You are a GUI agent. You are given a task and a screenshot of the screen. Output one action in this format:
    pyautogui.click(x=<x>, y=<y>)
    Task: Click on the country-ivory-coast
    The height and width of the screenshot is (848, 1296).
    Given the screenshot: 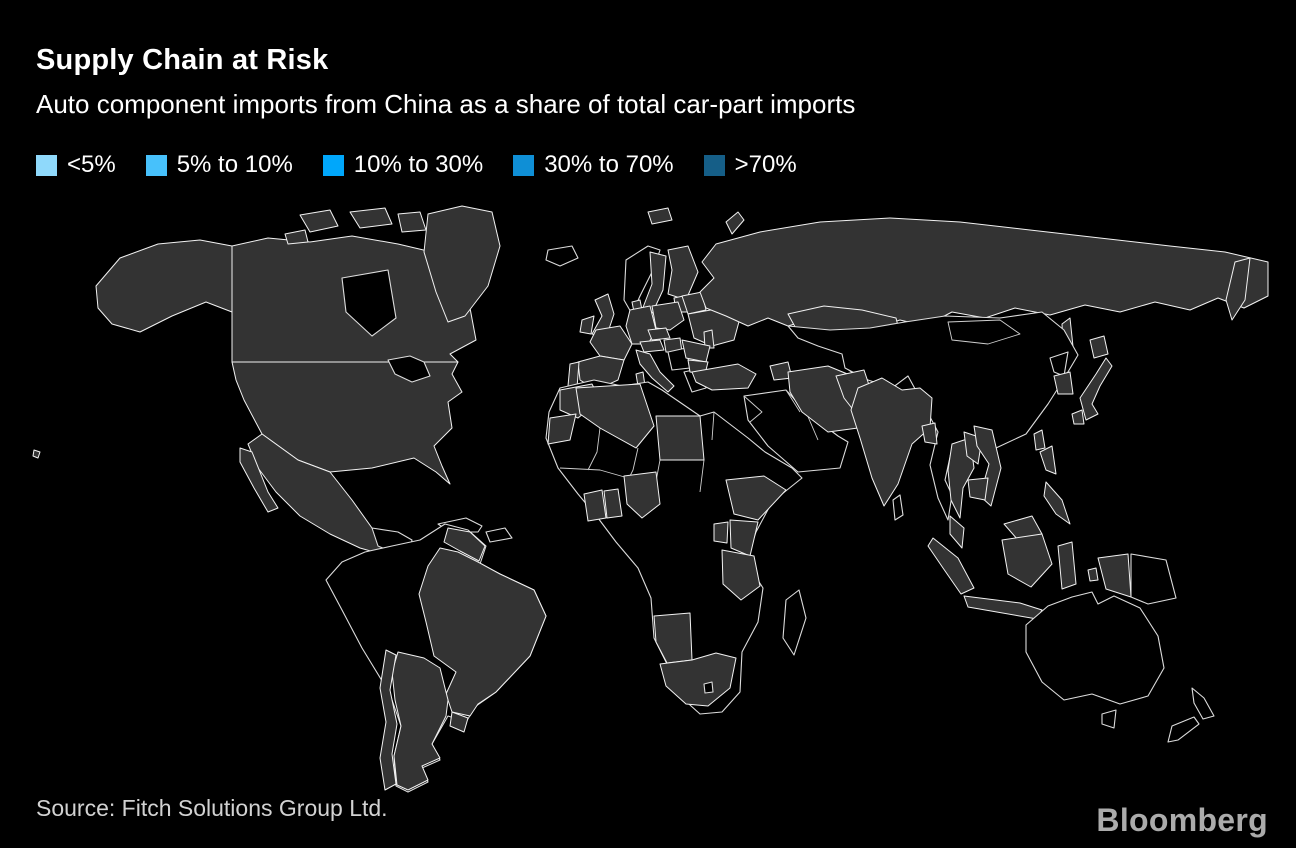 What is the action you would take?
    pyautogui.click(x=595, y=505)
    